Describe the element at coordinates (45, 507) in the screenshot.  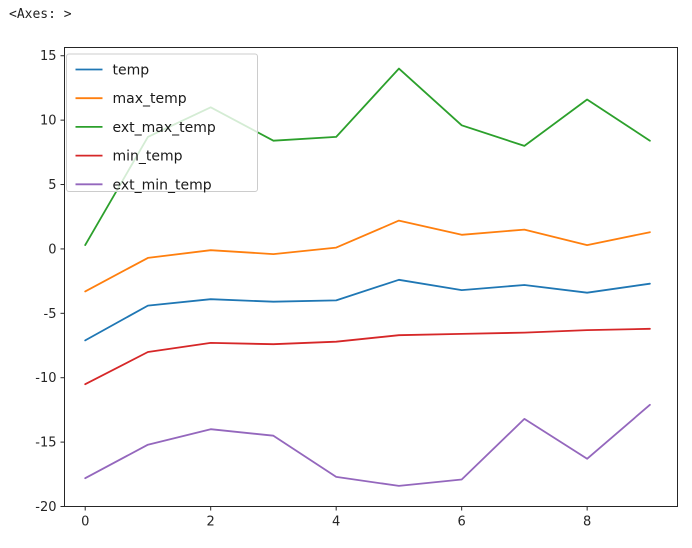
I see `y-tick-label: -20` at that location.